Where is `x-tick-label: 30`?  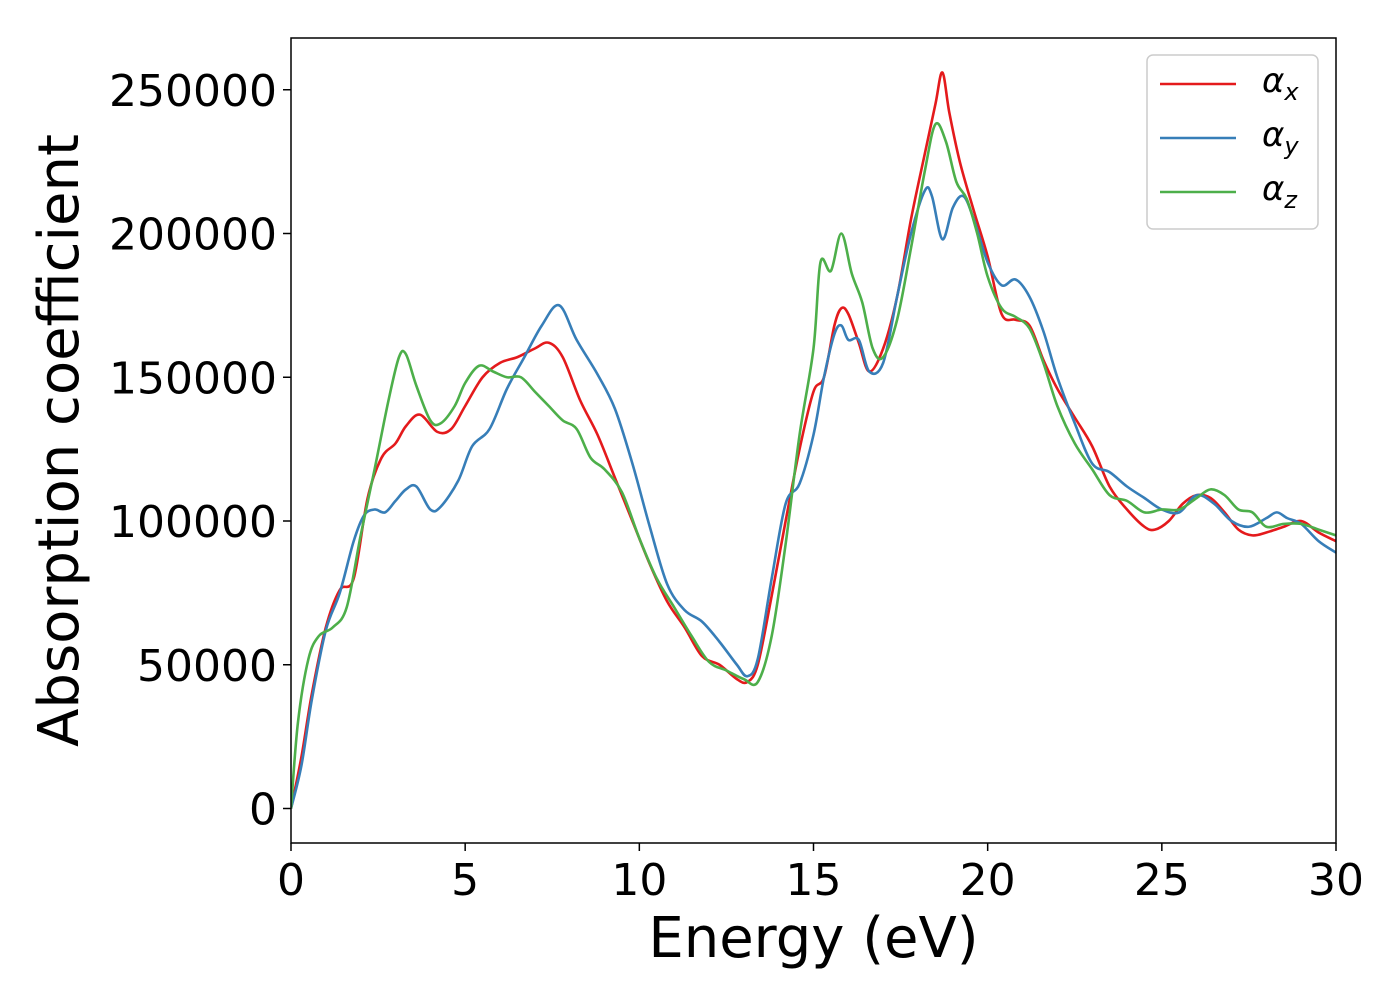 x-tick-label: 30 is located at coordinates (1336, 880).